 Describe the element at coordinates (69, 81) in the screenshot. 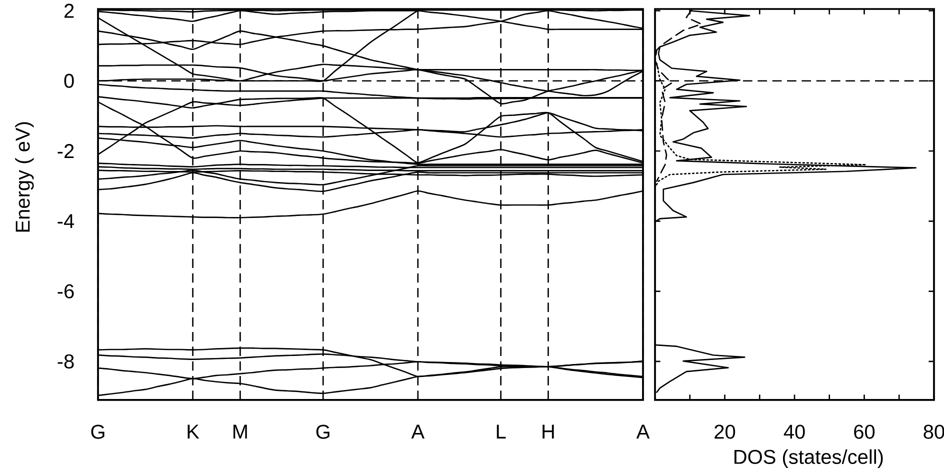

I see `y-tick-label: 0` at that location.